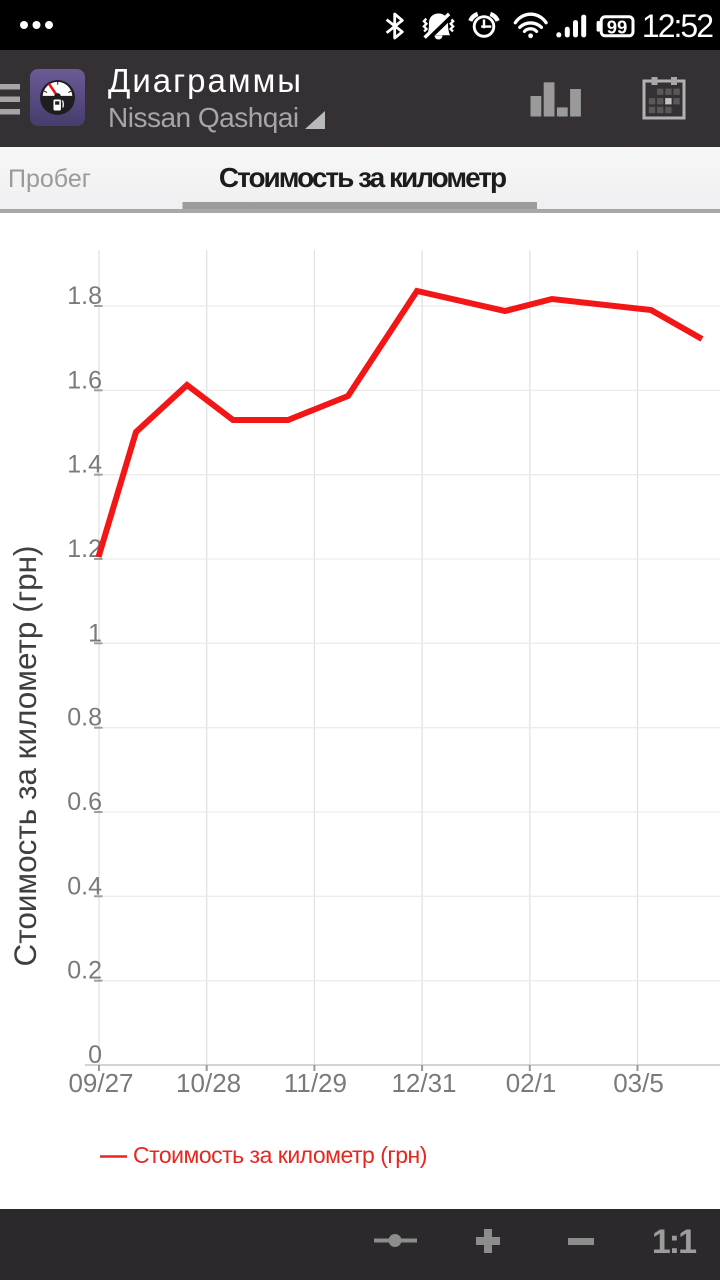 The height and width of the screenshot is (1280, 720). What do you see at coordinates (84, 296) in the screenshot?
I see `svg-text: 1.8` at bounding box center [84, 296].